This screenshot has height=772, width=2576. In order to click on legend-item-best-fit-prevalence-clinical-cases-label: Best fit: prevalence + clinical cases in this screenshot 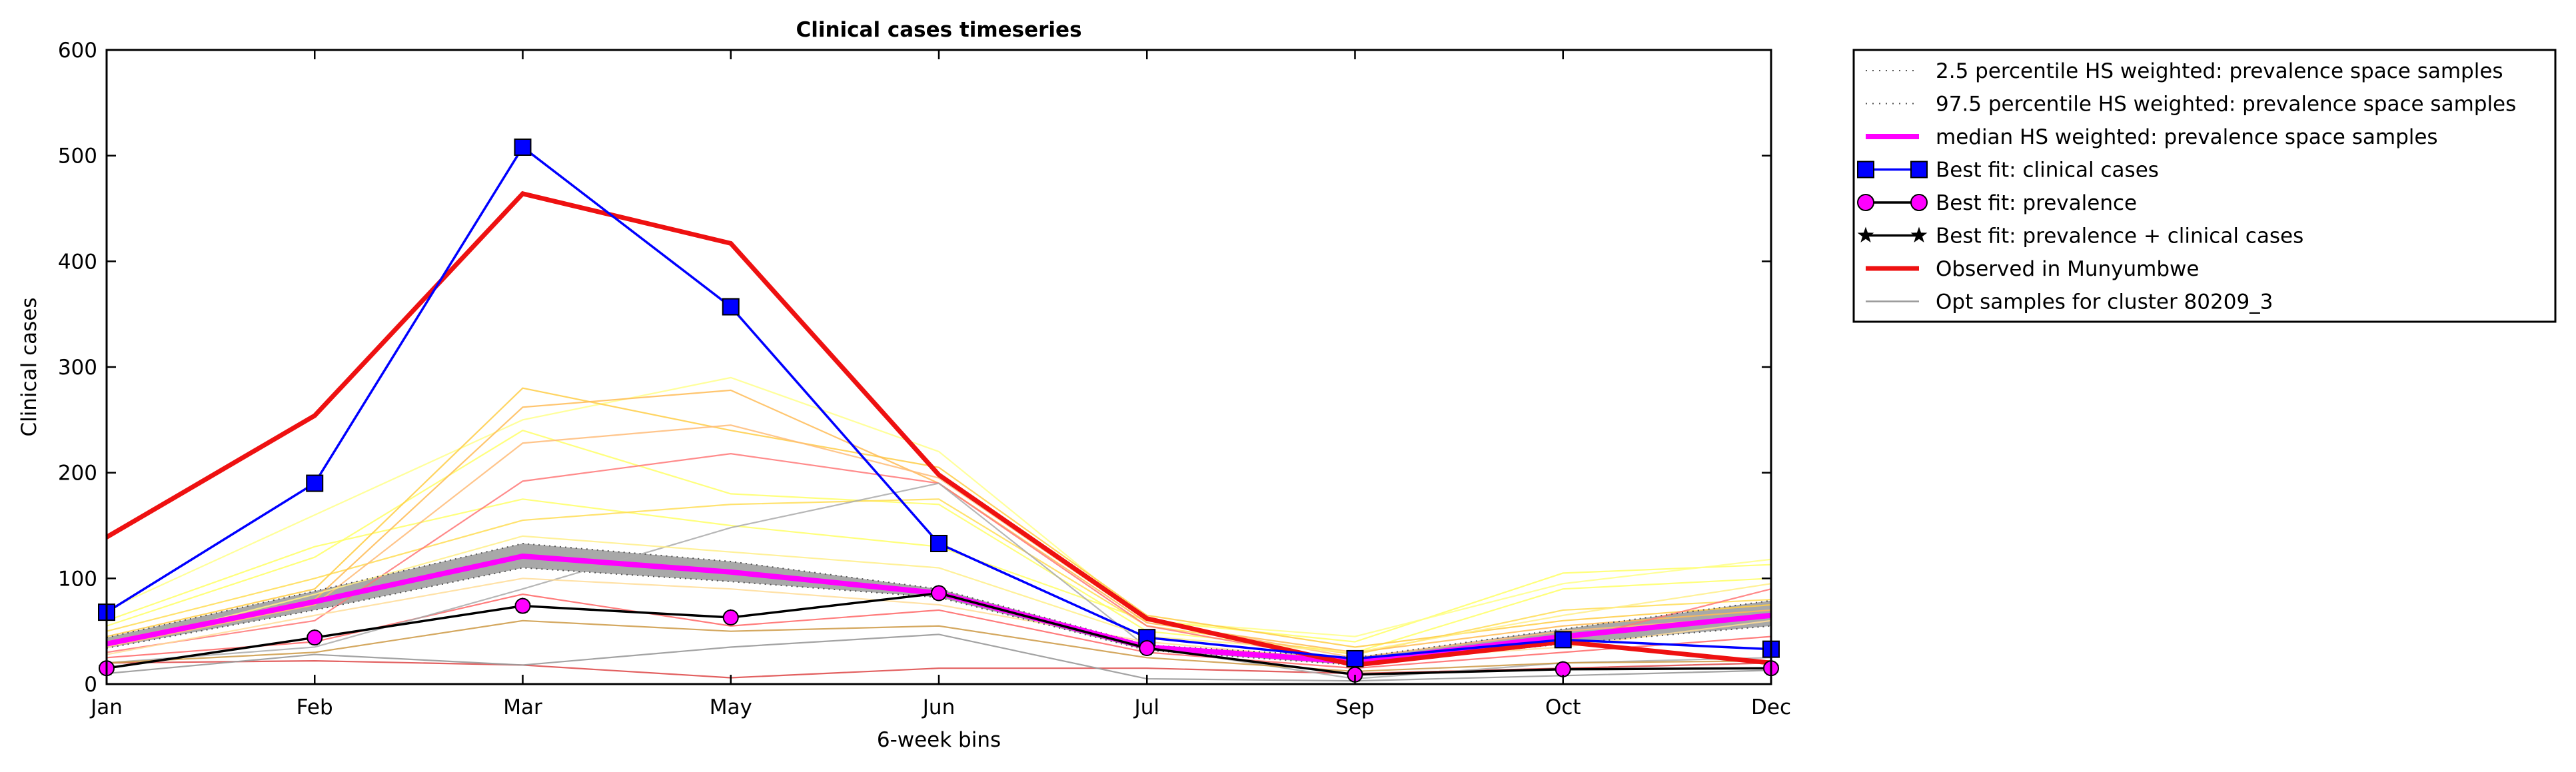, I will do `click(2119, 236)`.